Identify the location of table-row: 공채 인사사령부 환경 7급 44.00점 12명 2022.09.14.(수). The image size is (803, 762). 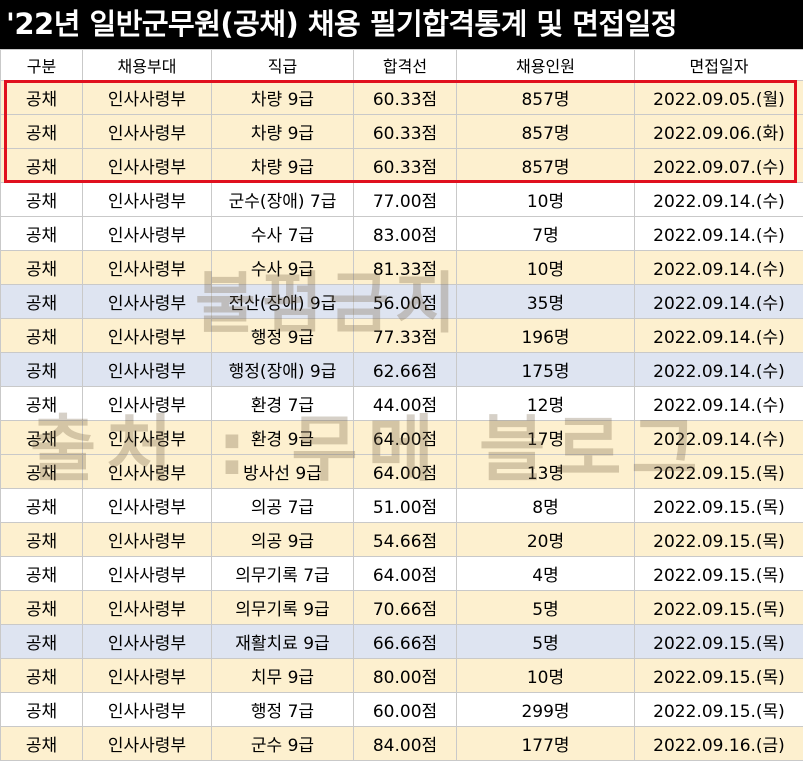
(401, 403).